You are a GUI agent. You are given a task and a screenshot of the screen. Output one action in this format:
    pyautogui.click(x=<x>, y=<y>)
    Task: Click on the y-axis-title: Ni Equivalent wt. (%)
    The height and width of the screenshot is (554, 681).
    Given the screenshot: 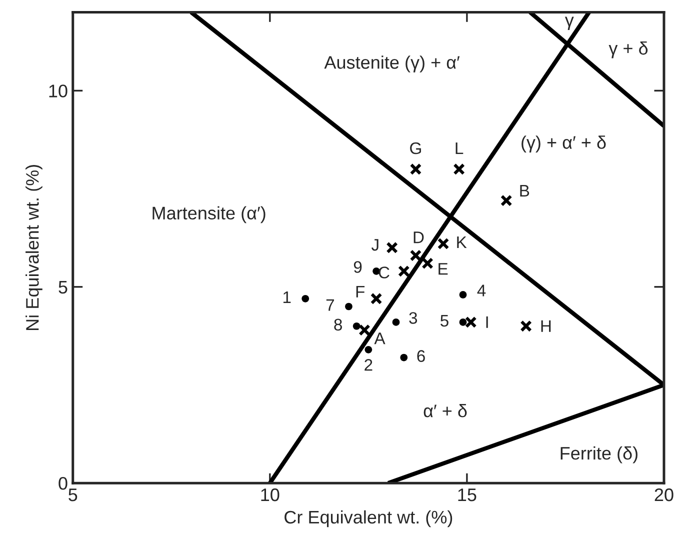 What is the action you would take?
    pyautogui.click(x=34, y=247)
    